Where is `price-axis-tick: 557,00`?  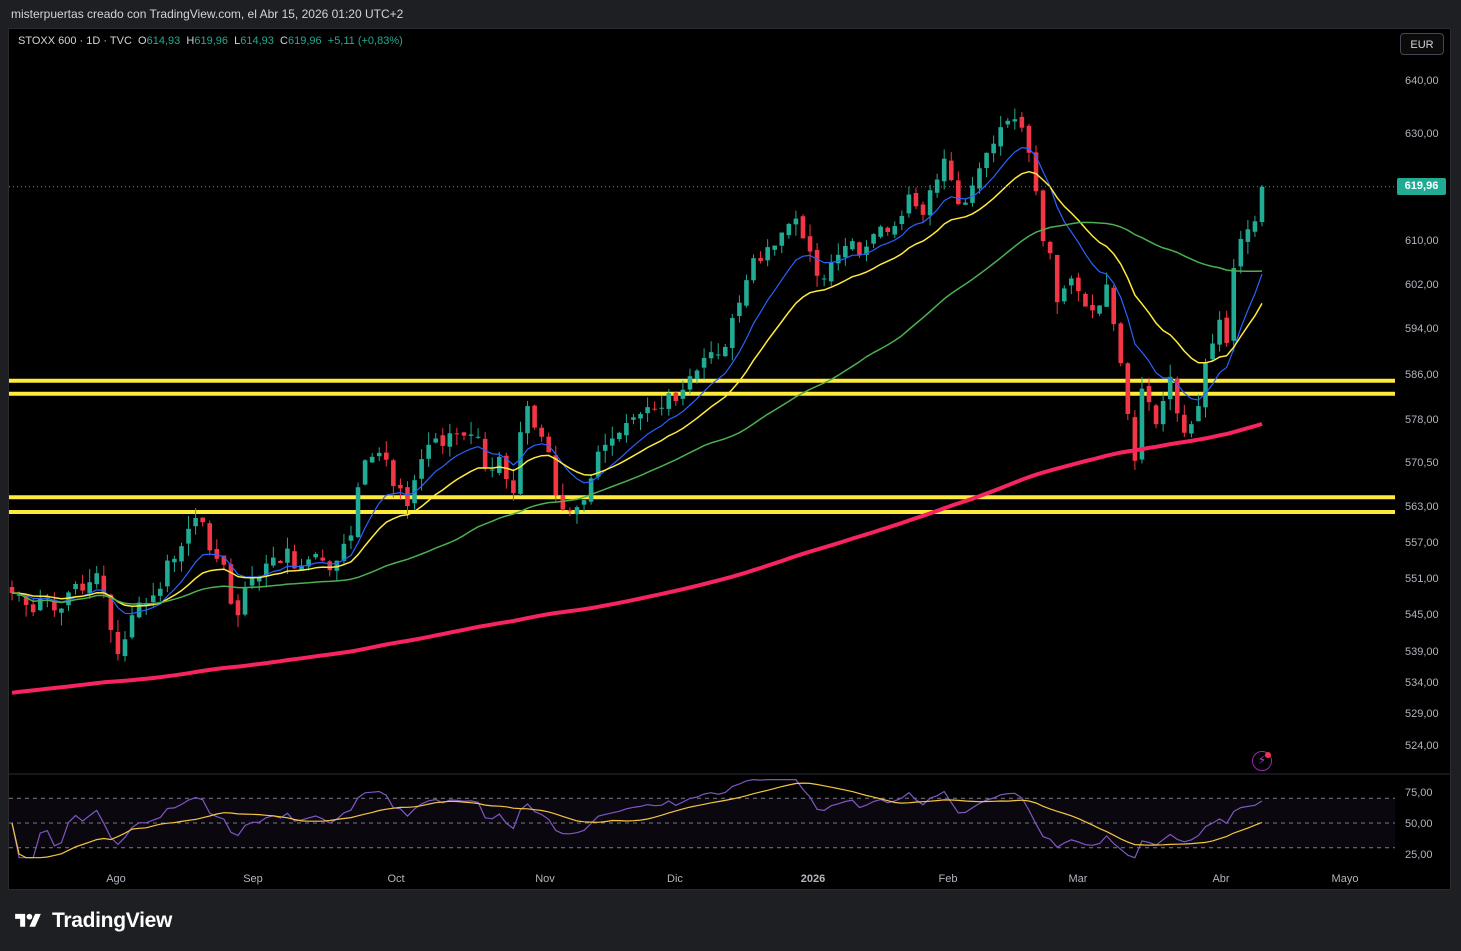 price-axis-tick: 557,00 is located at coordinates (1422, 543).